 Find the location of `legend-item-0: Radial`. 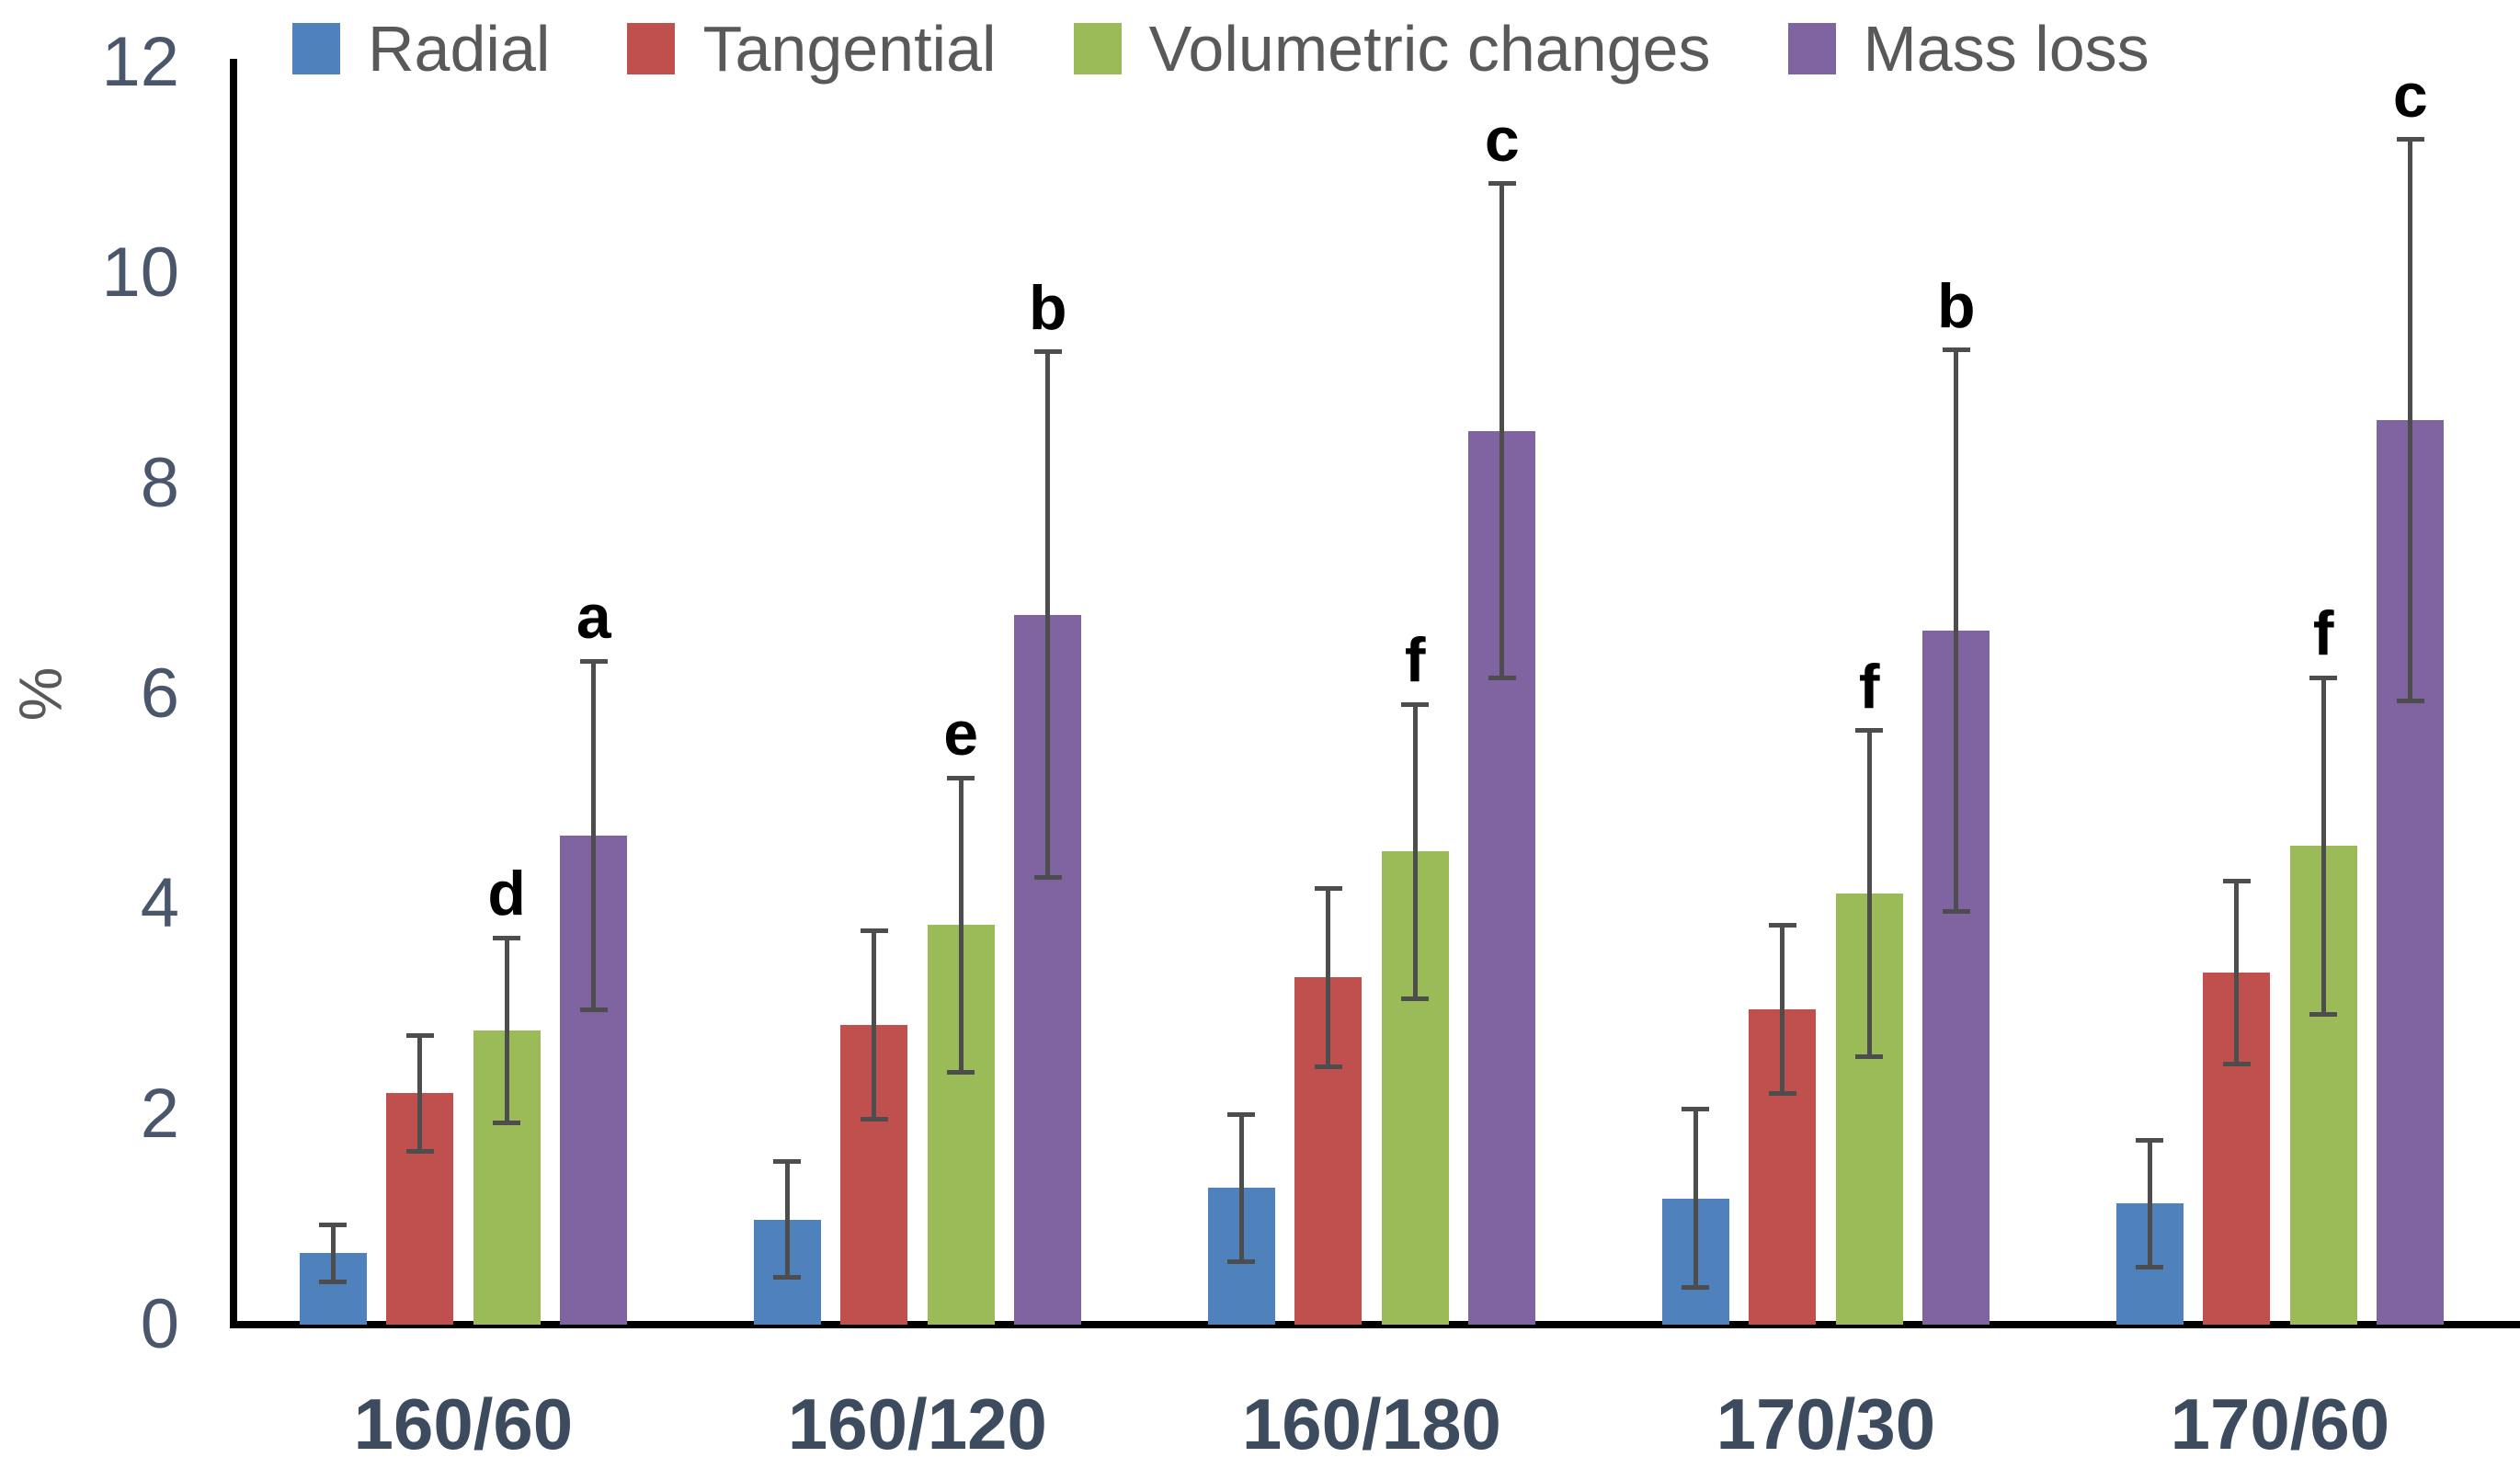

legend-item-0: Radial is located at coordinates (421, 49).